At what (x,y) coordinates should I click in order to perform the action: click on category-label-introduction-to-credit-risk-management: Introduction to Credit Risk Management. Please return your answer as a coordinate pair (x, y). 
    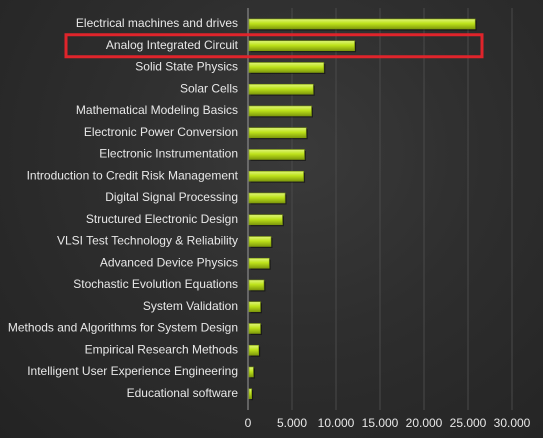
    Looking at the image, I should click on (133, 175).